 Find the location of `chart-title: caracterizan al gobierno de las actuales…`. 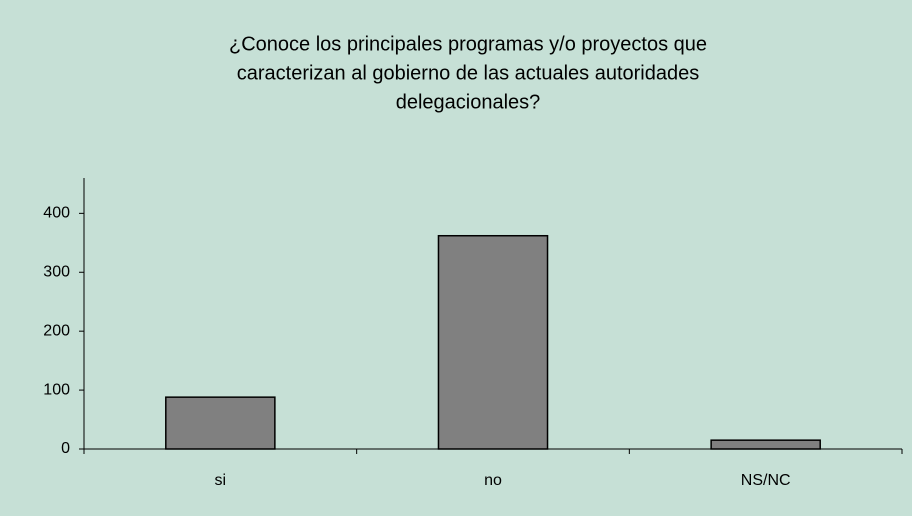

chart-title: caracterizan al gobierno de las actuales… is located at coordinates (468, 73).